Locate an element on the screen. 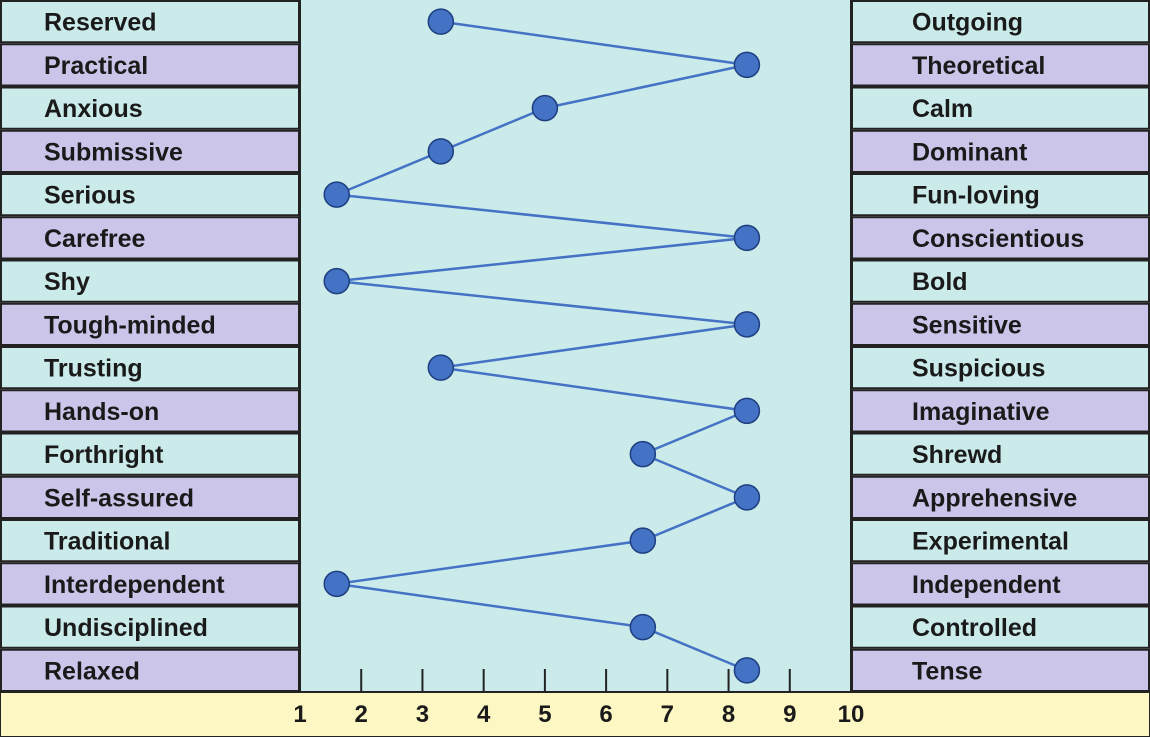  x-axis-band is located at coordinates (575, 714).